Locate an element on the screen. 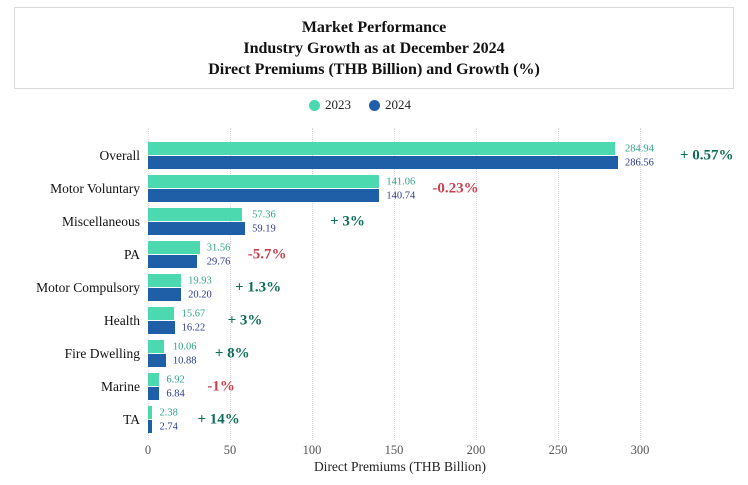  value-label-2024: 16.22 is located at coordinates (193, 327).